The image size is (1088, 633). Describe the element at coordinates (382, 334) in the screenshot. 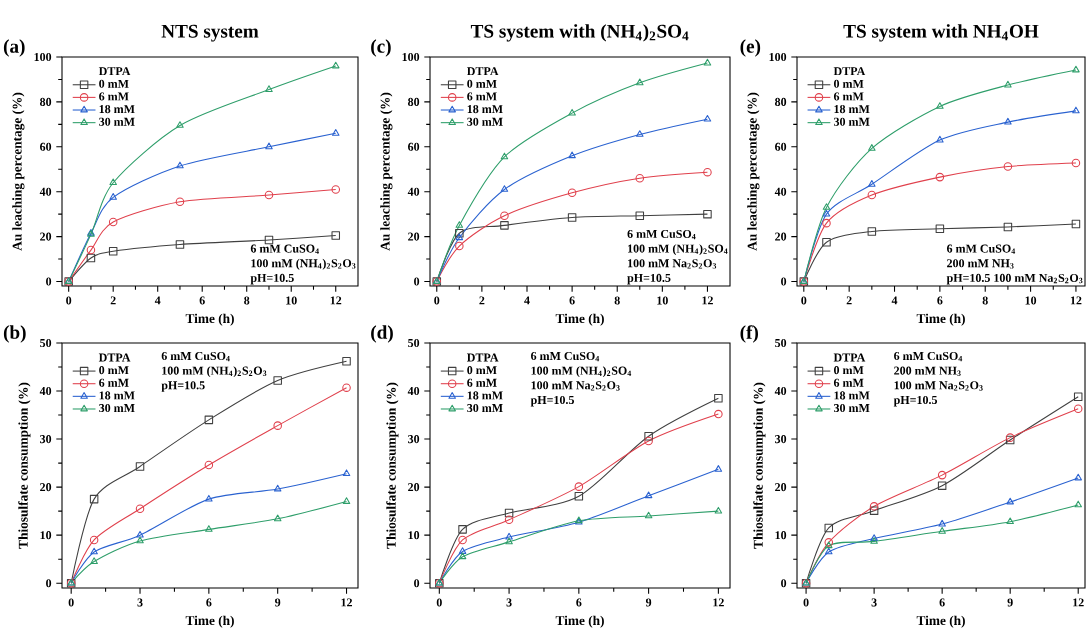

I see `text: (d)` at that location.